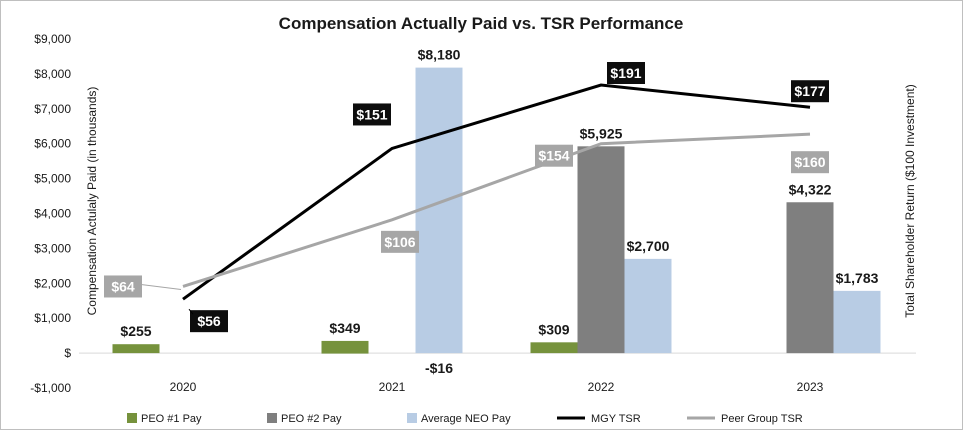 This screenshot has width=963, height=430. I want to click on y-tick-label: $9,000, so click(52, 39).